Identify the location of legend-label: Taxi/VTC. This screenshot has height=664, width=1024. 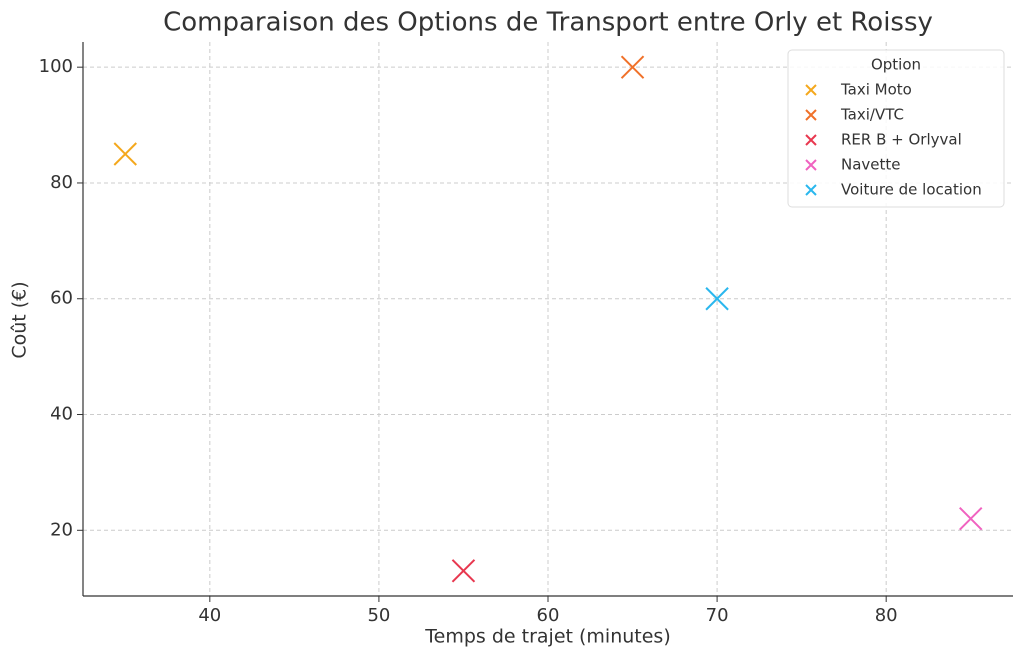
(872, 115).